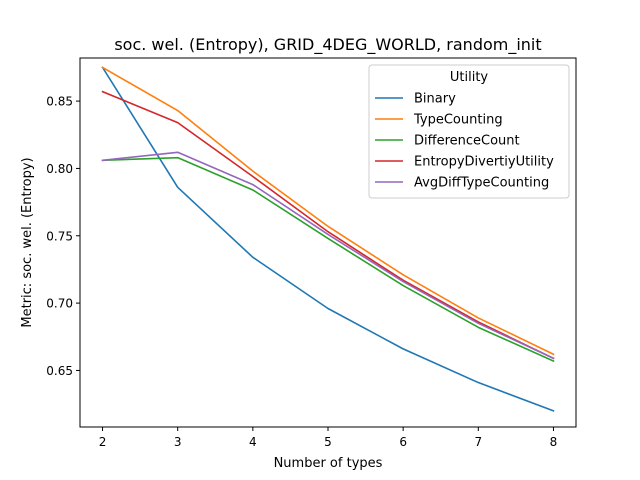 Image resolution: width=640 pixels, height=480 pixels. I want to click on x-tick-label-3: 5, so click(328, 442).